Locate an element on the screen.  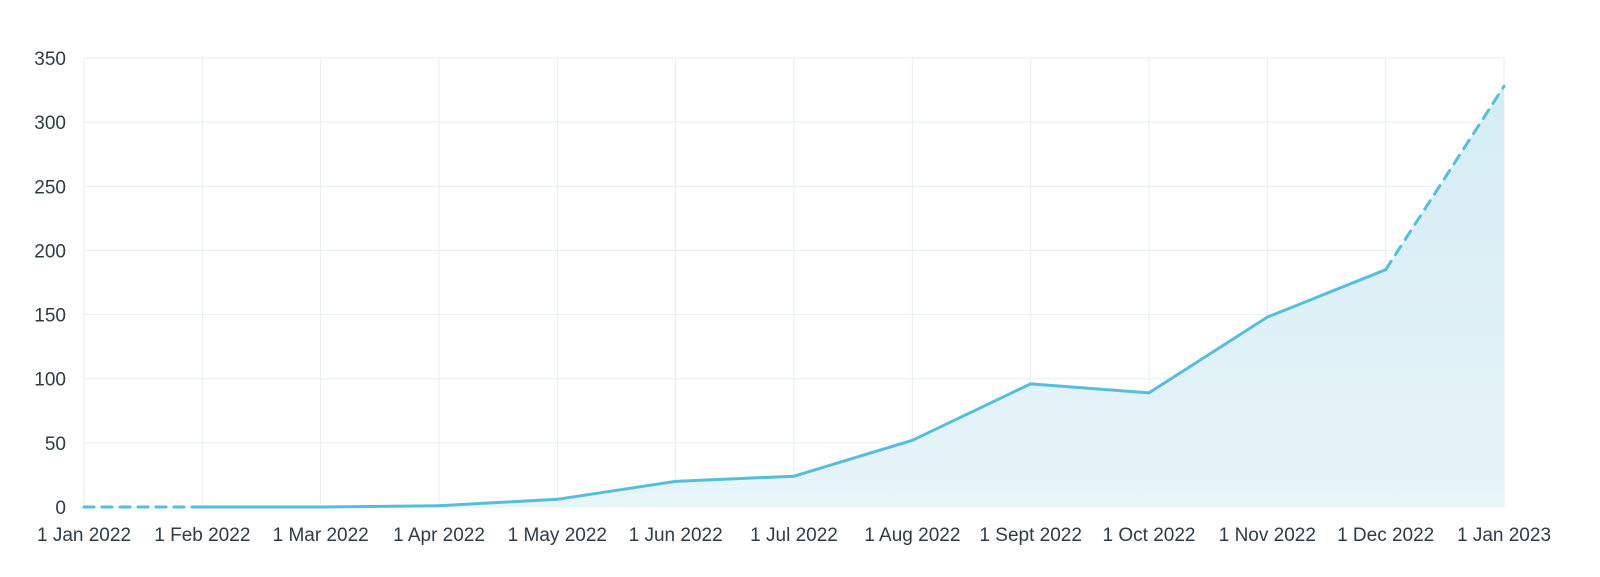
x-tick-label: 1 Dec 2022 is located at coordinates (1385, 535).